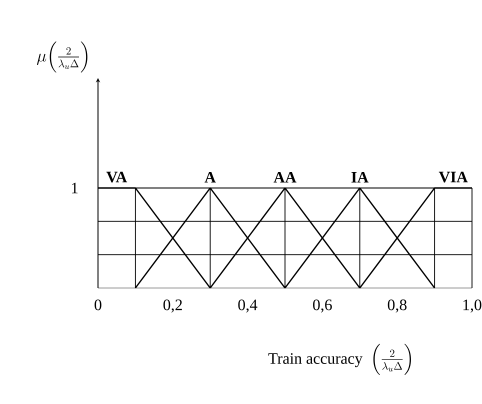 This screenshot has height=404, width=482. Describe the element at coordinates (210, 177) in the screenshot. I see `series-label: A` at that location.